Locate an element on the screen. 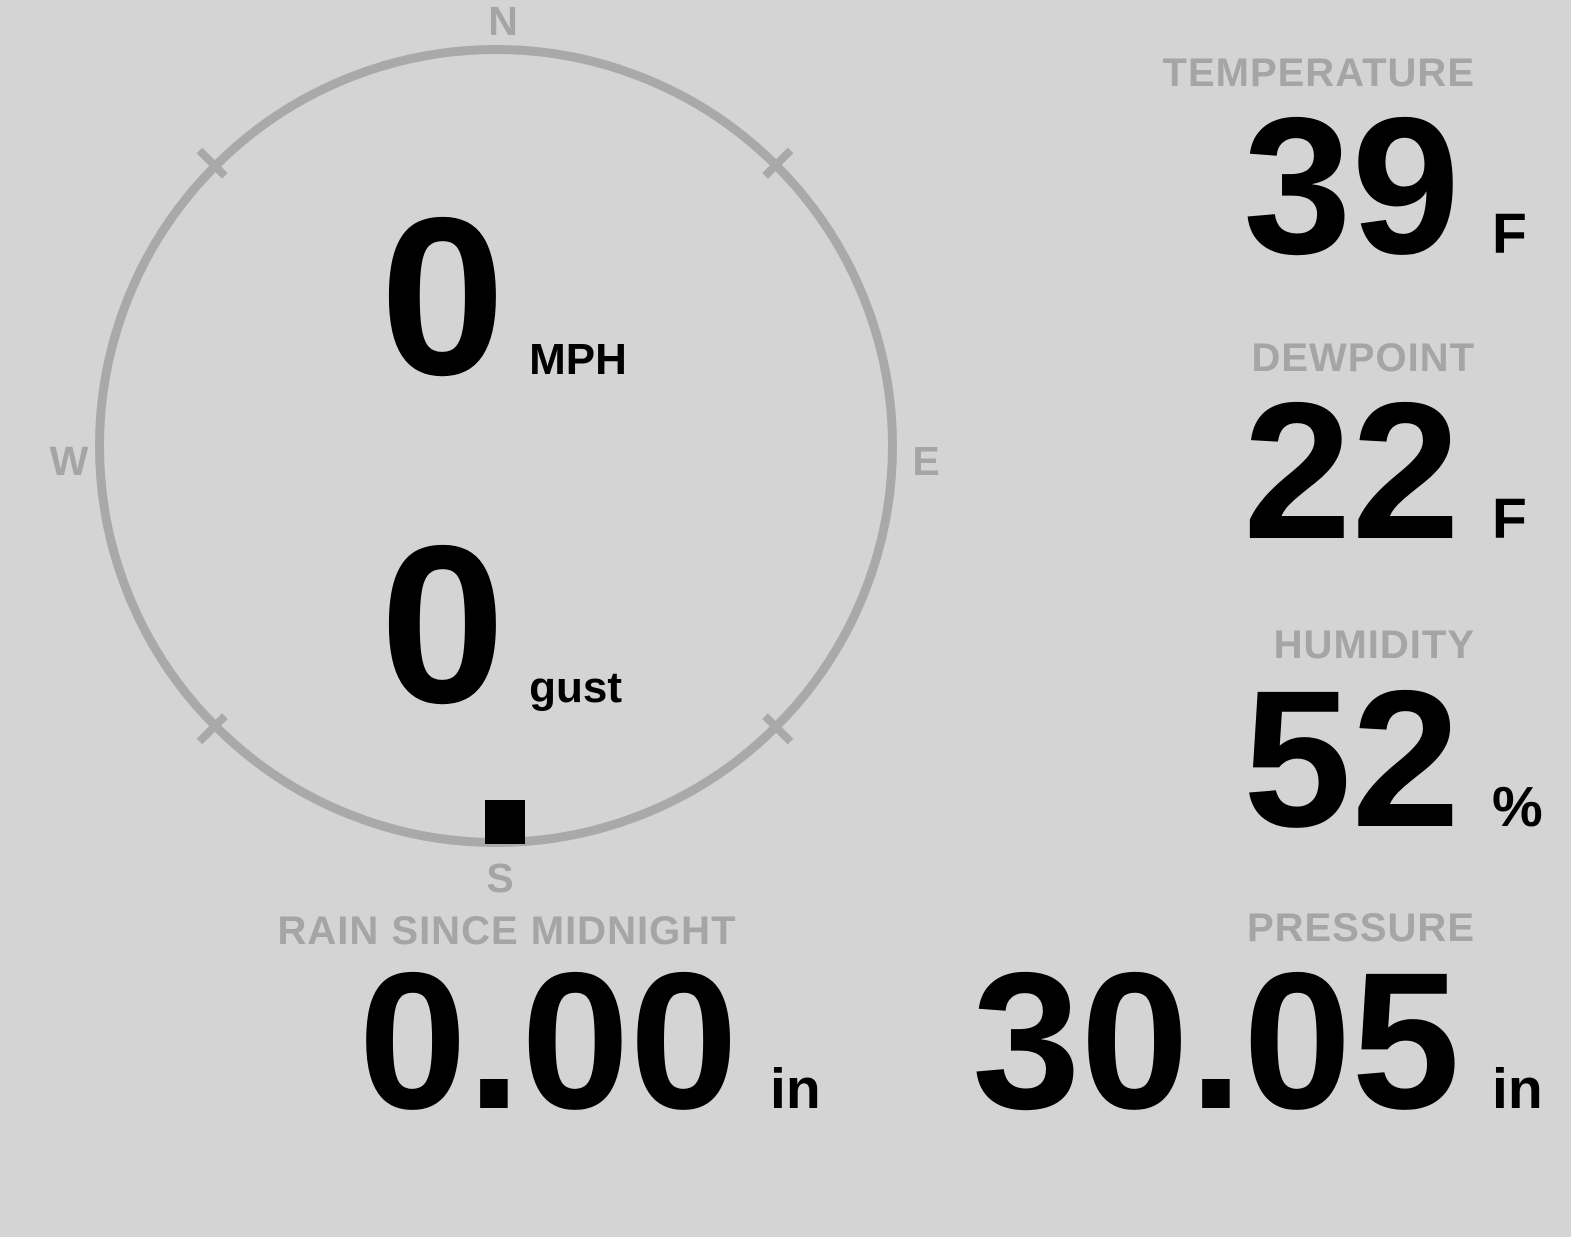 This screenshot has width=1571, height=1237. cardinal-east-label: E is located at coordinates (926, 461).